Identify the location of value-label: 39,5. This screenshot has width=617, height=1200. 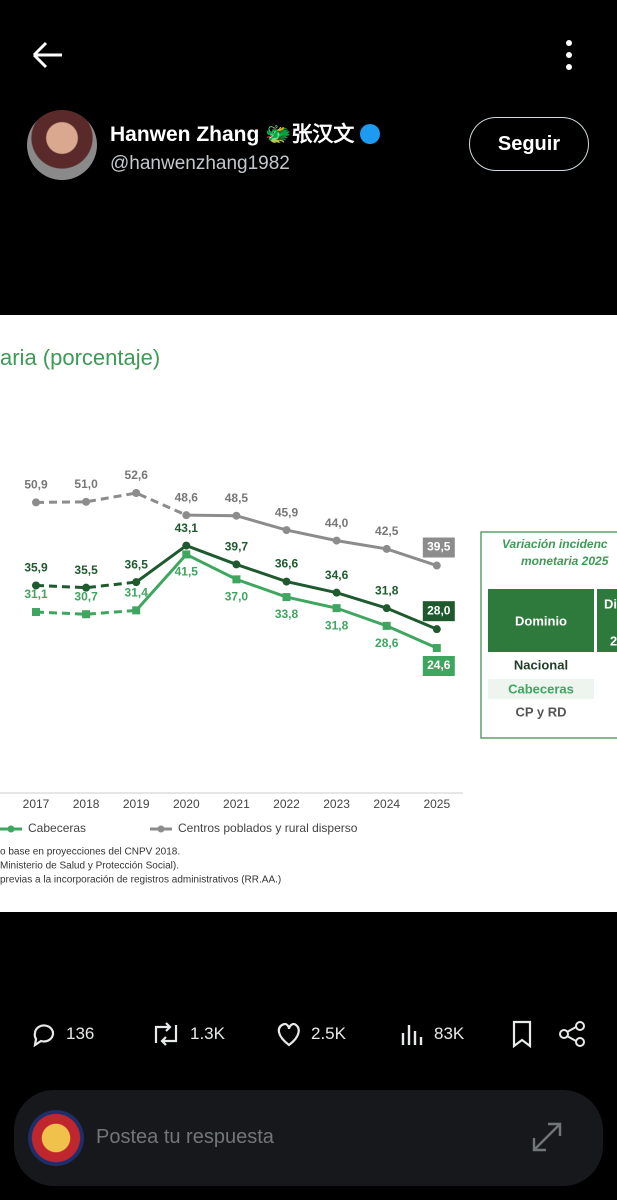
(439, 547).